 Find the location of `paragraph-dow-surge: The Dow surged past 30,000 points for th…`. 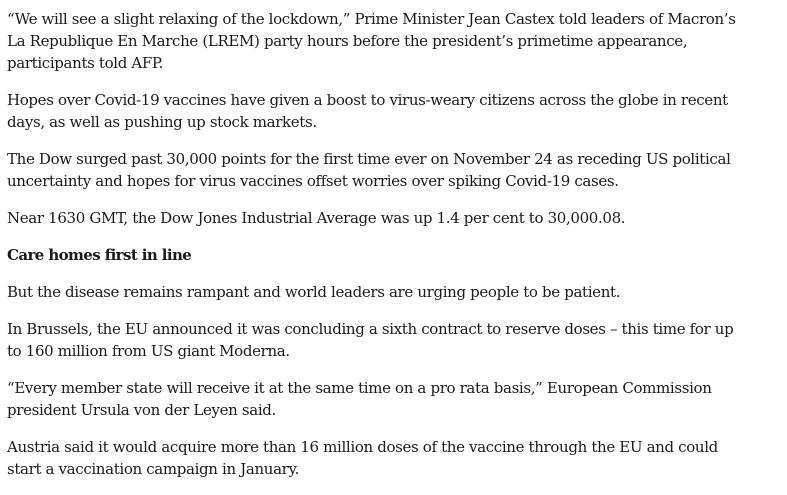

paragraph-dow-surge: The Dow surged past 30,000 points for th… is located at coordinates (369, 170).